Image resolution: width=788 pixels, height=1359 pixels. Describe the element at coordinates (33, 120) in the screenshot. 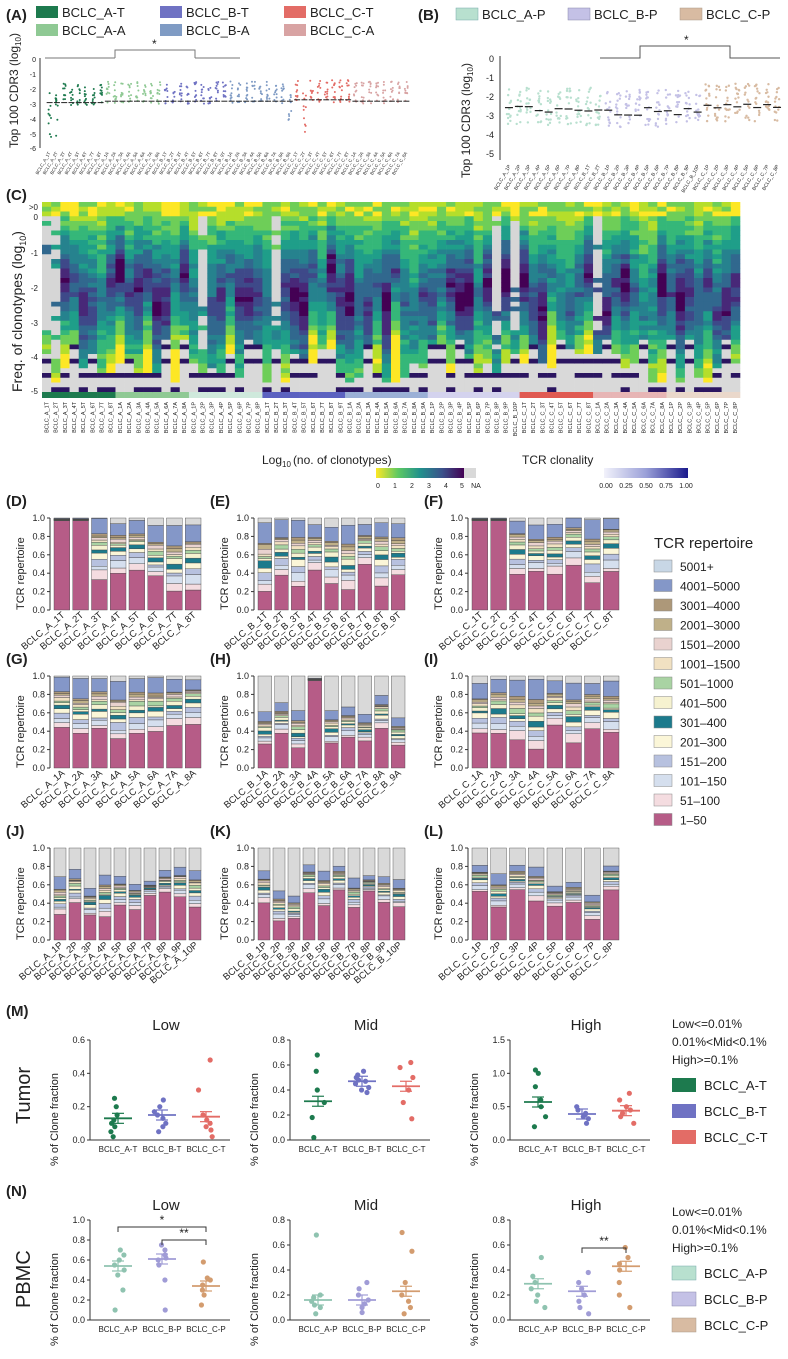

I see `panel-a-ytick-4: -4` at that location.